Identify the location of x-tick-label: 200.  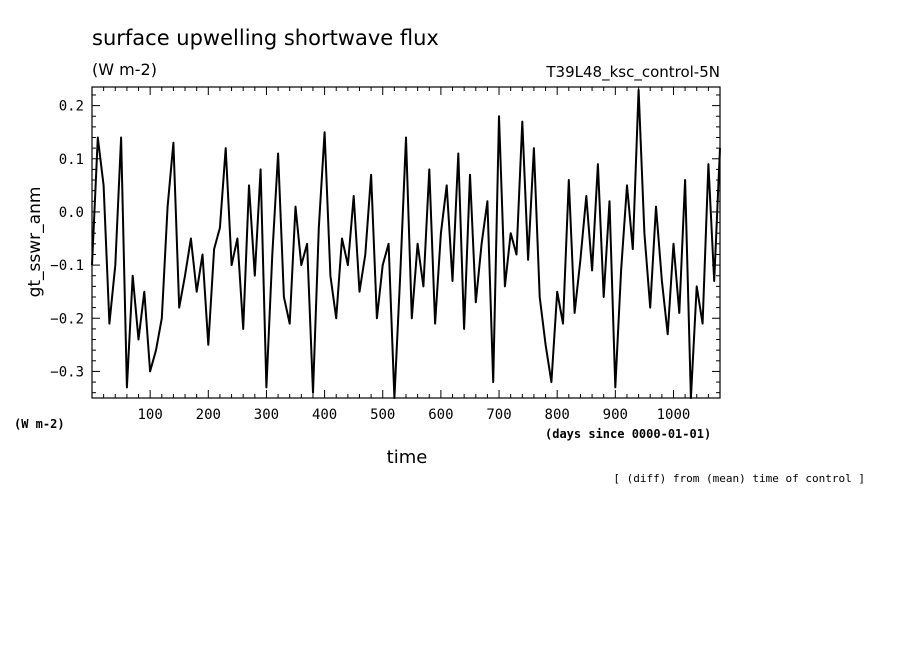
(208, 415).